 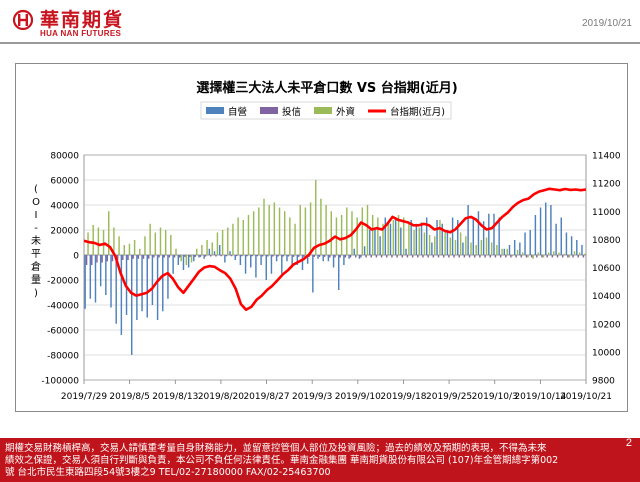 What do you see at coordinates (82, 20) in the screenshot?
I see `company-name-cn: 華南期貨` at bounding box center [82, 20].